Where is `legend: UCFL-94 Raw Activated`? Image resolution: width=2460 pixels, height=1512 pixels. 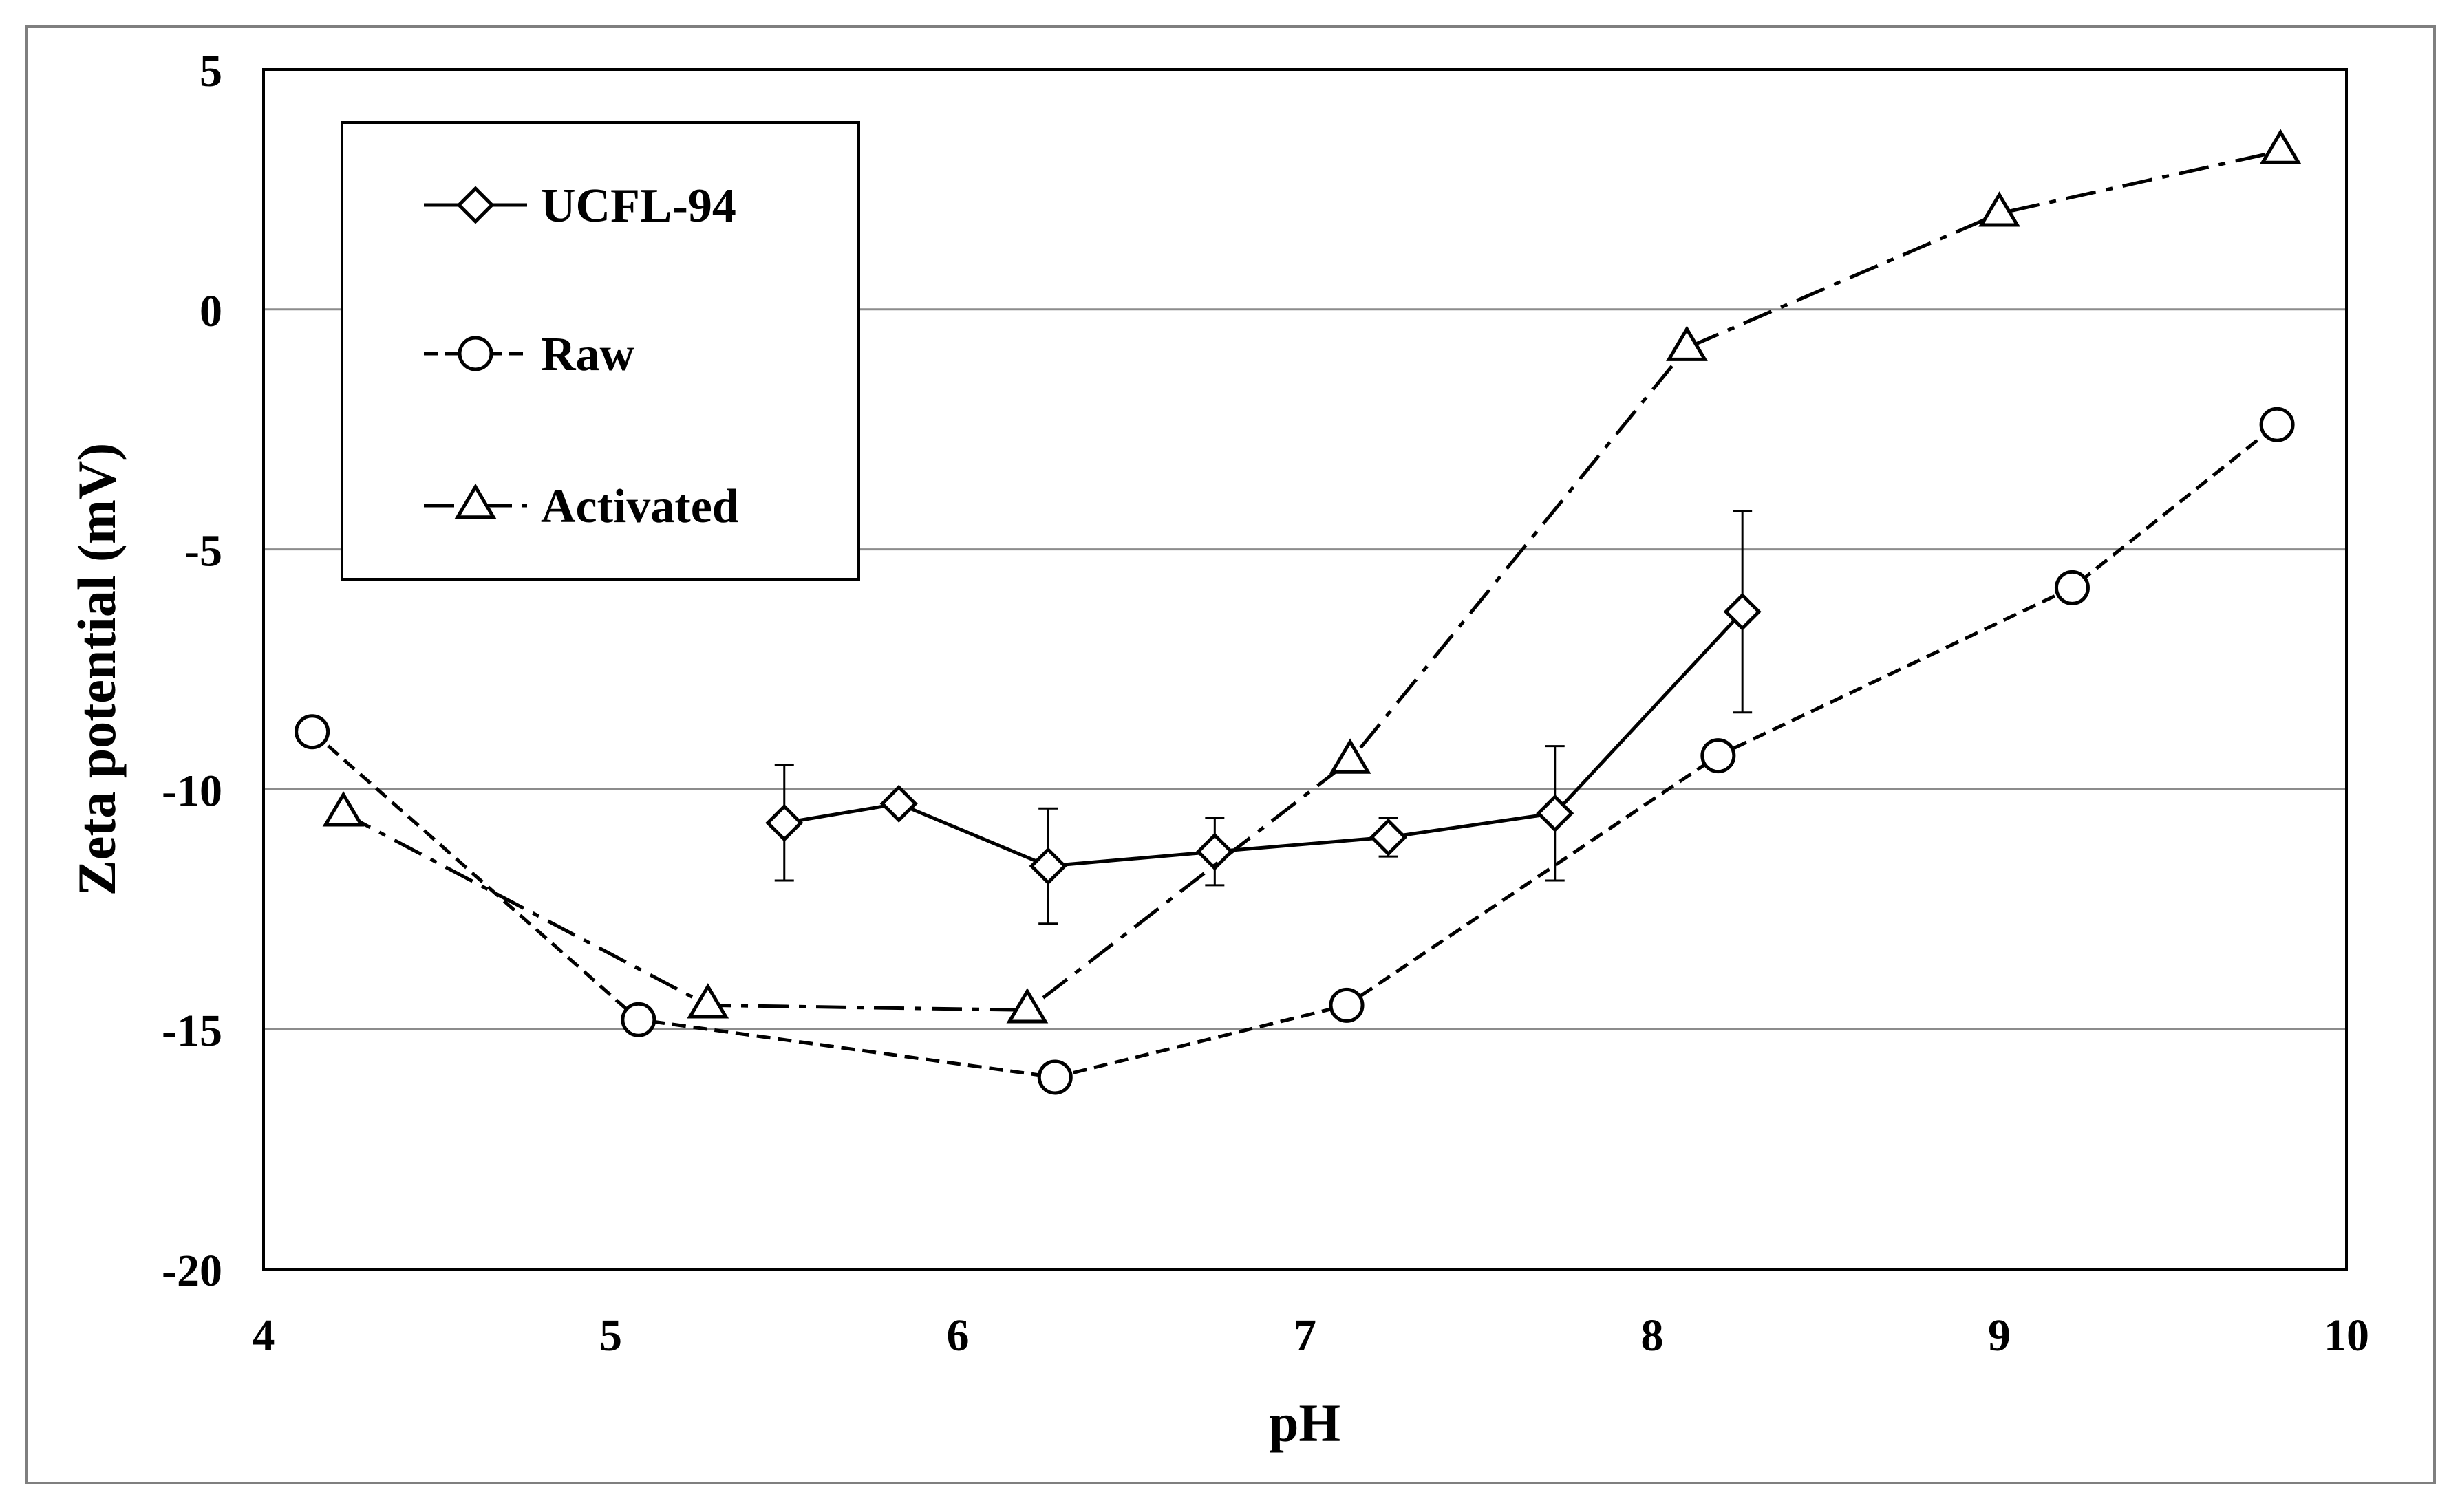 legend: UCFL-94 Raw Activated is located at coordinates (600, 351).